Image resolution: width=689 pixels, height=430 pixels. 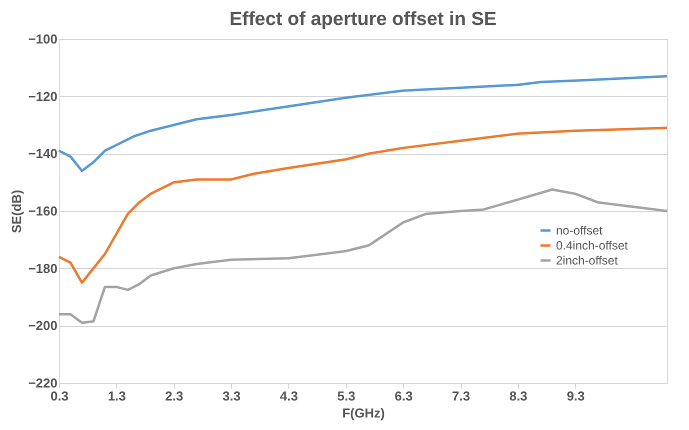 I want to click on x-axis-title: F(GHz), so click(x=363, y=413).